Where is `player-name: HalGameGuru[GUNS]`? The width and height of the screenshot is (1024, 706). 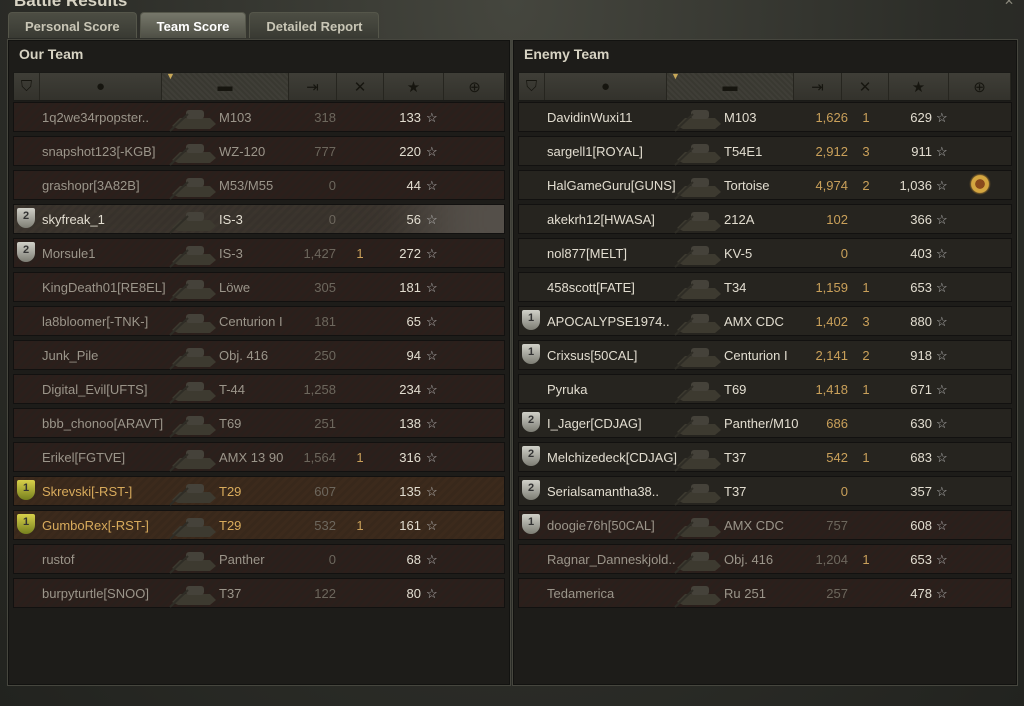
player-name: HalGameGuru[GUNS] is located at coordinates (611, 185).